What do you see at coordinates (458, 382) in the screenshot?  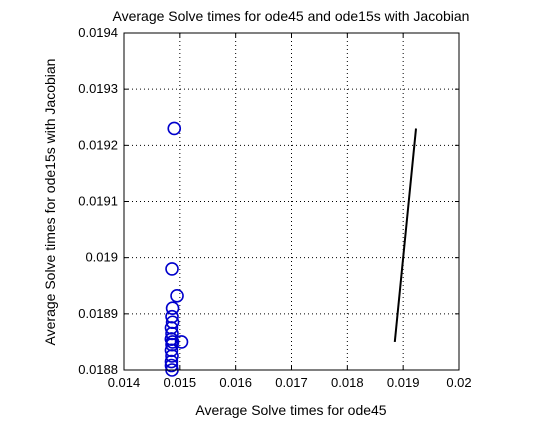 I see `x-tick-label: 0.02` at bounding box center [458, 382].